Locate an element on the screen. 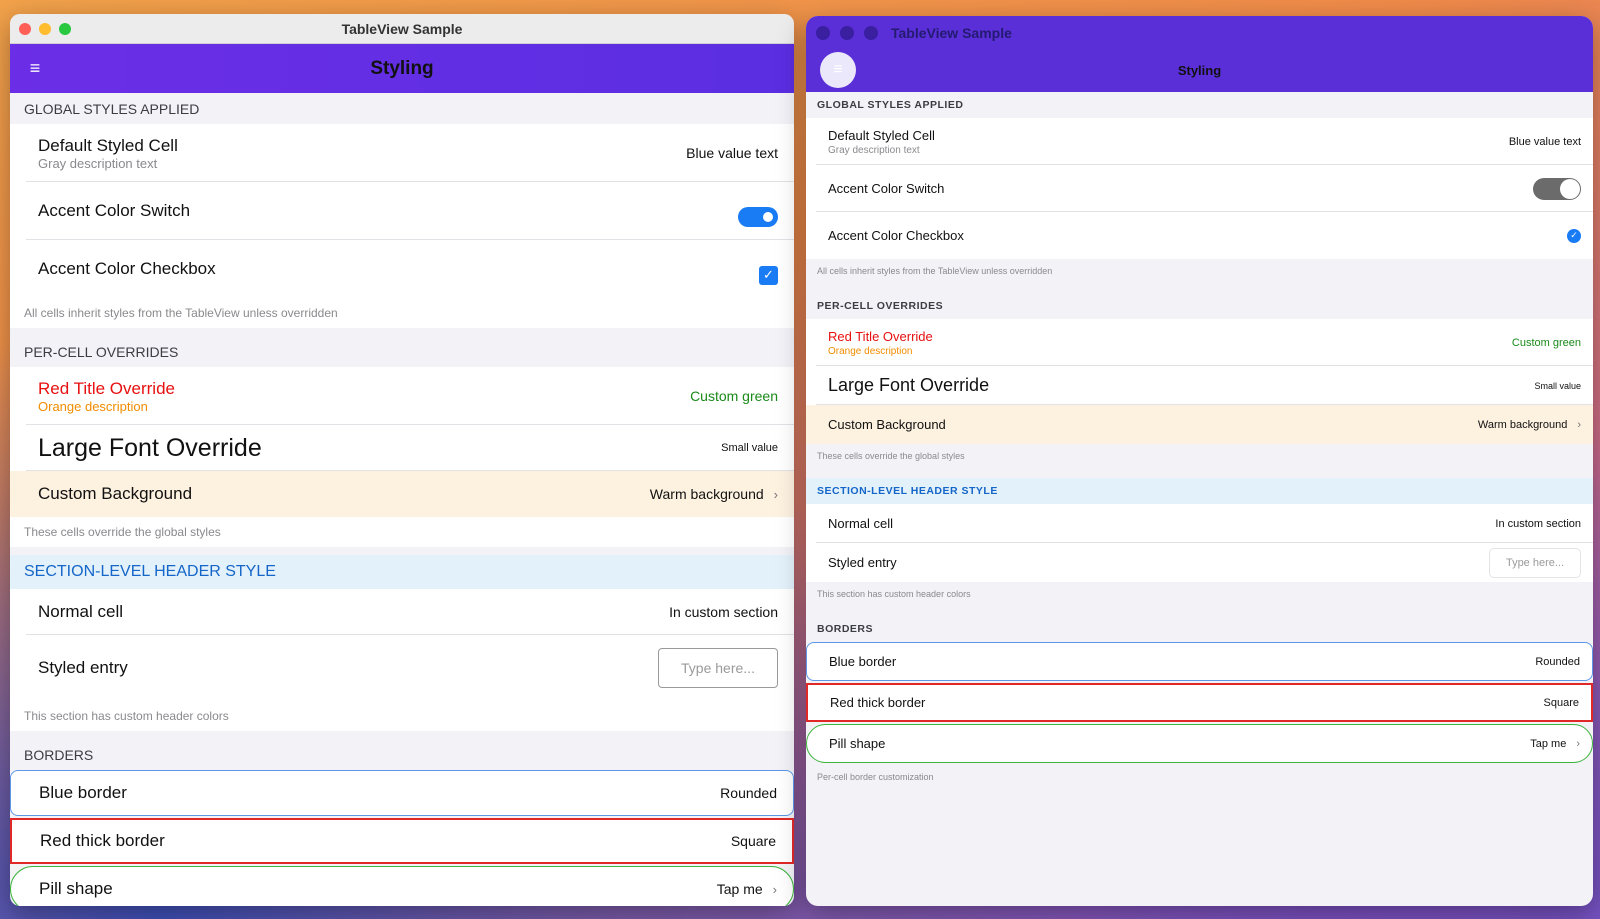 The height and width of the screenshot is (919, 1600). cell-title: Red thick border is located at coordinates (102, 840).